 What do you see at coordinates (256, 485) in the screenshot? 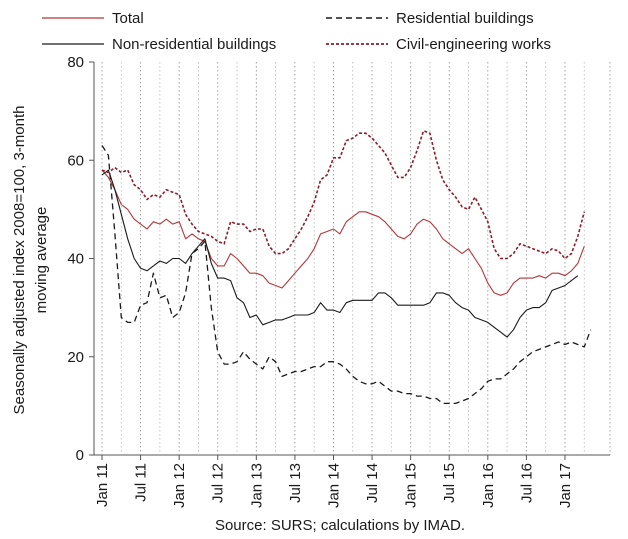
I see `x-tick-label: Jan 13` at bounding box center [256, 485].